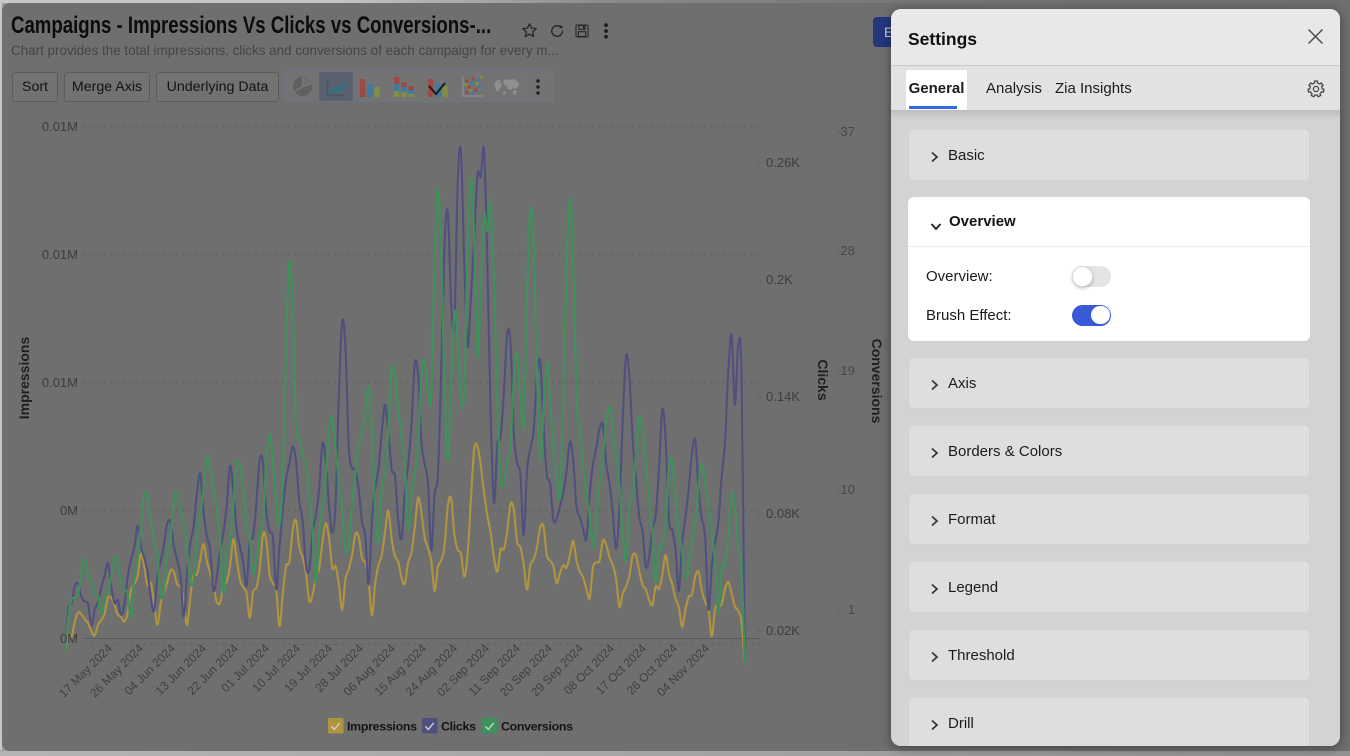  Describe the element at coordinates (783, 513) in the screenshot. I see `svg-text: 0.08K` at that location.